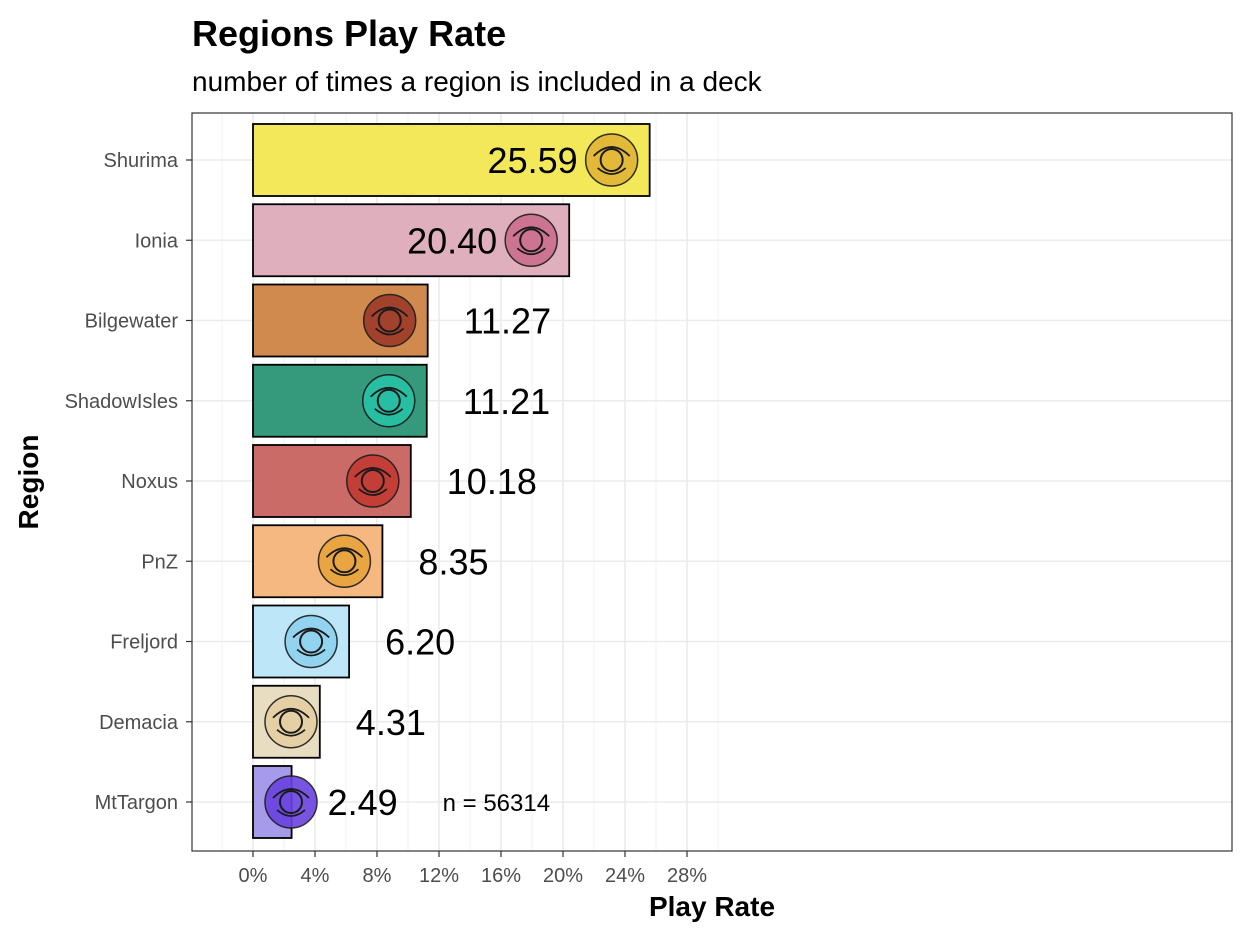 The image size is (1248, 936). I want to click on ionia-spirit-swirl-icon, so click(531, 240).